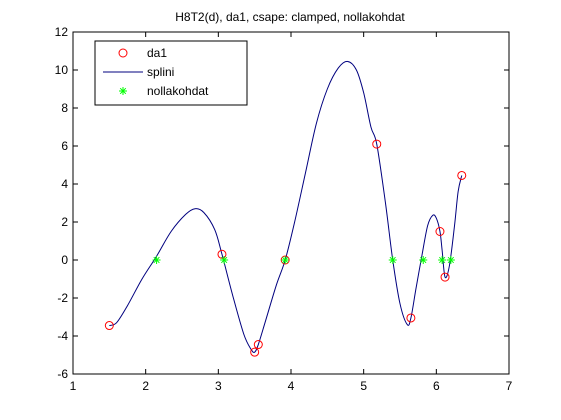 The height and width of the screenshot is (420, 561). Describe the element at coordinates (62, 32) in the screenshot. I see `y-tick-label: 12` at that location.